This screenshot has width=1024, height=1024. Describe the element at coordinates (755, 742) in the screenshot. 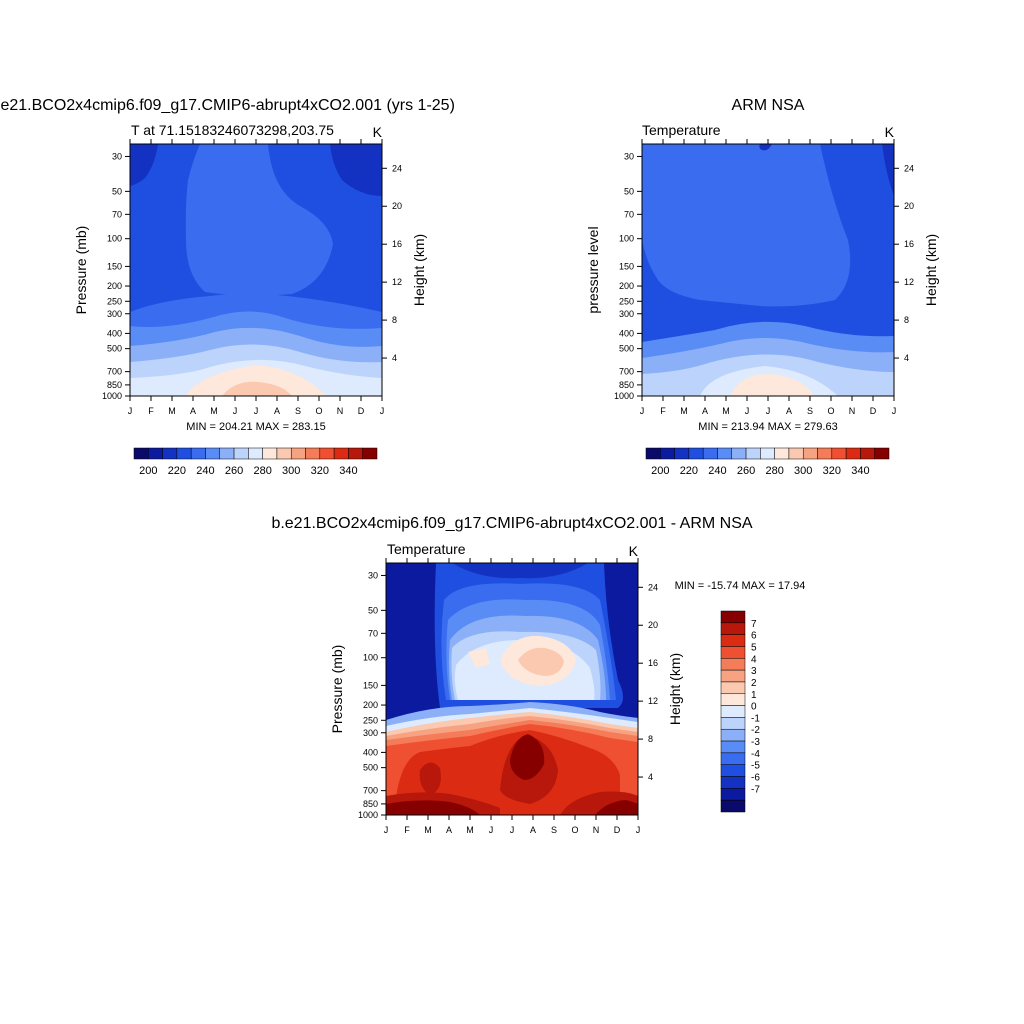

I see `colorbar-tick-label: -3` at that location.